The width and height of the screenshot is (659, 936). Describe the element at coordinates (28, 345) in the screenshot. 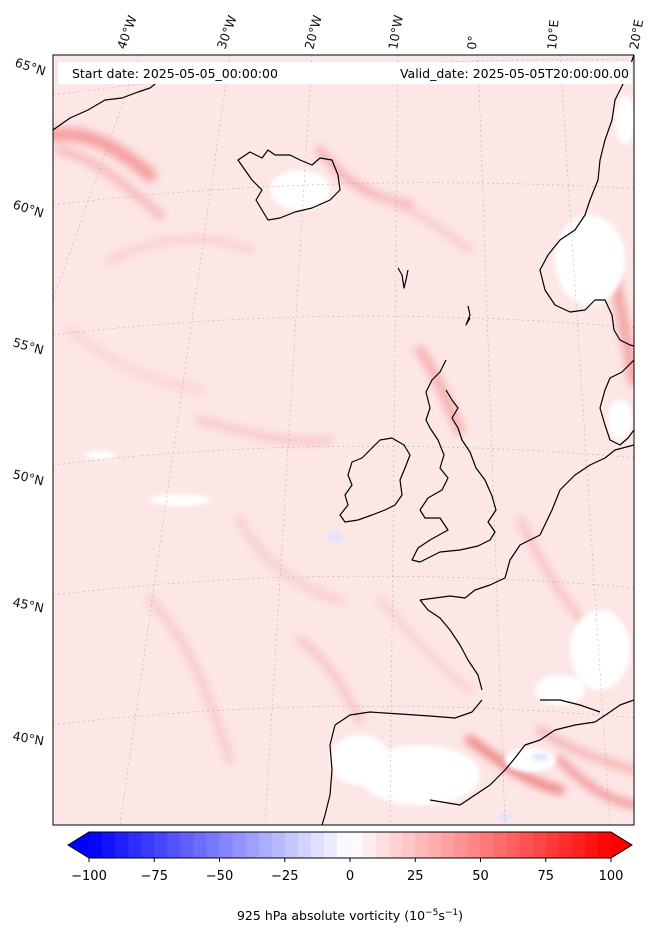

I see `lat-label-55n: 55°N` at that location.